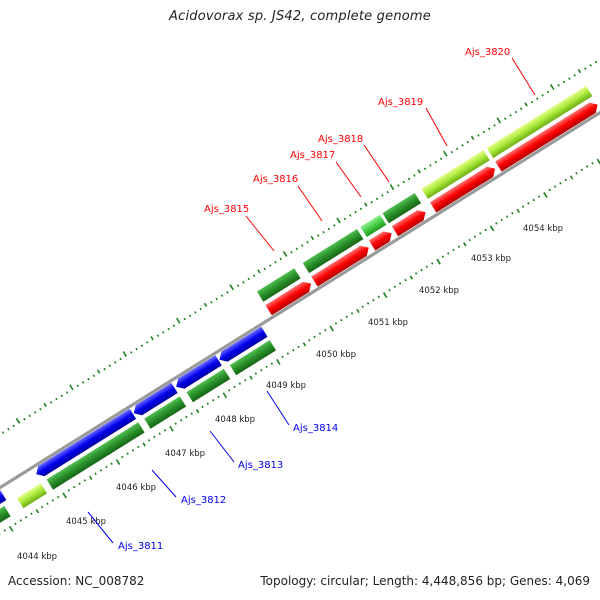 The height and width of the screenshot is (600, 600). I want to click on label-ajs-3812: Ajs_3812, so click(203, 500).